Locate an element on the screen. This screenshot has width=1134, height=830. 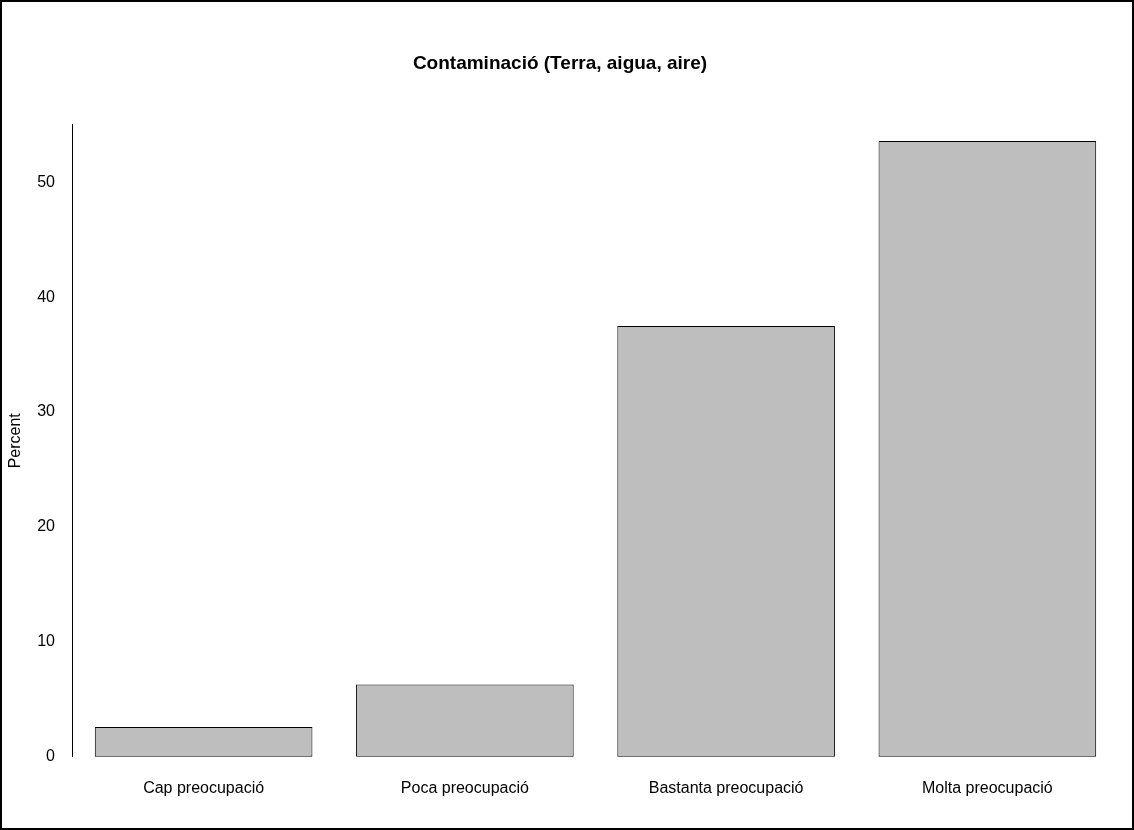
x-tick-label: Molta preocupació is located at coordinates (987, 787).